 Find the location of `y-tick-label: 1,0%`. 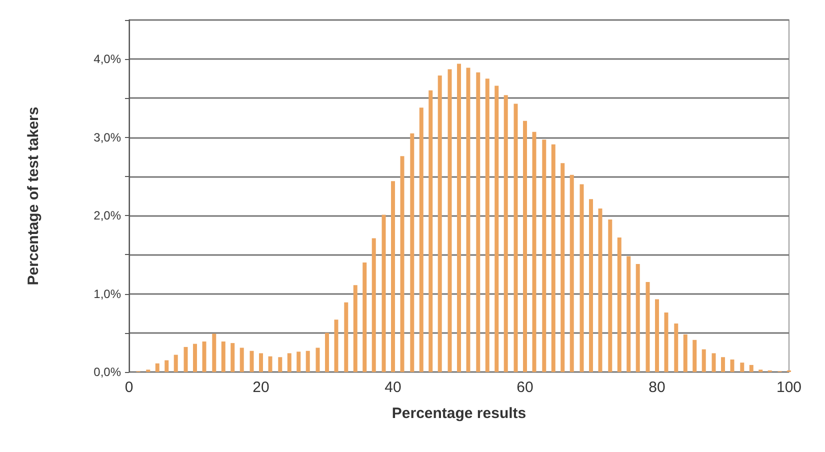

y-tick-label: 1,0% is located at coordinates (108, 293).